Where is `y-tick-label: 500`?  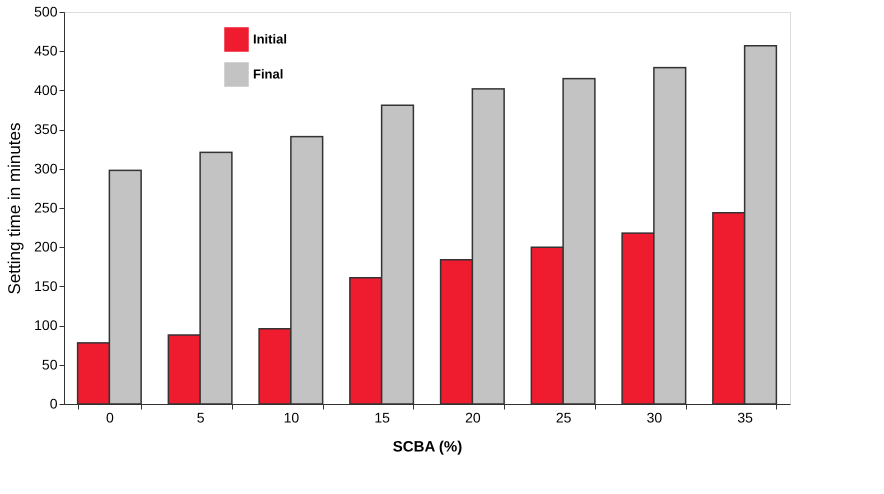
y-tick-label: 500 is located at coordinates (46, 12).